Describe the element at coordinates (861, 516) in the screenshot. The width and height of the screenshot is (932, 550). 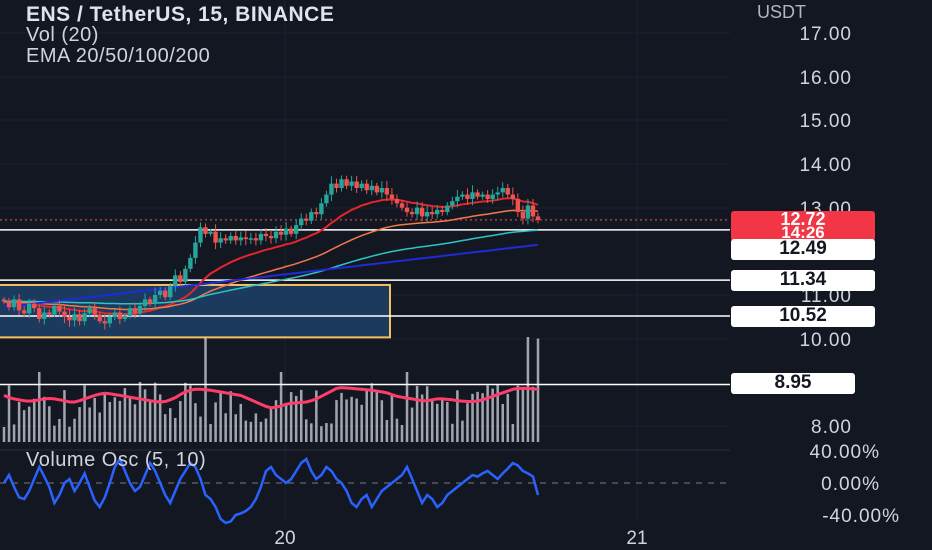
I see `osc-tick-label: -40.00%` at that location.